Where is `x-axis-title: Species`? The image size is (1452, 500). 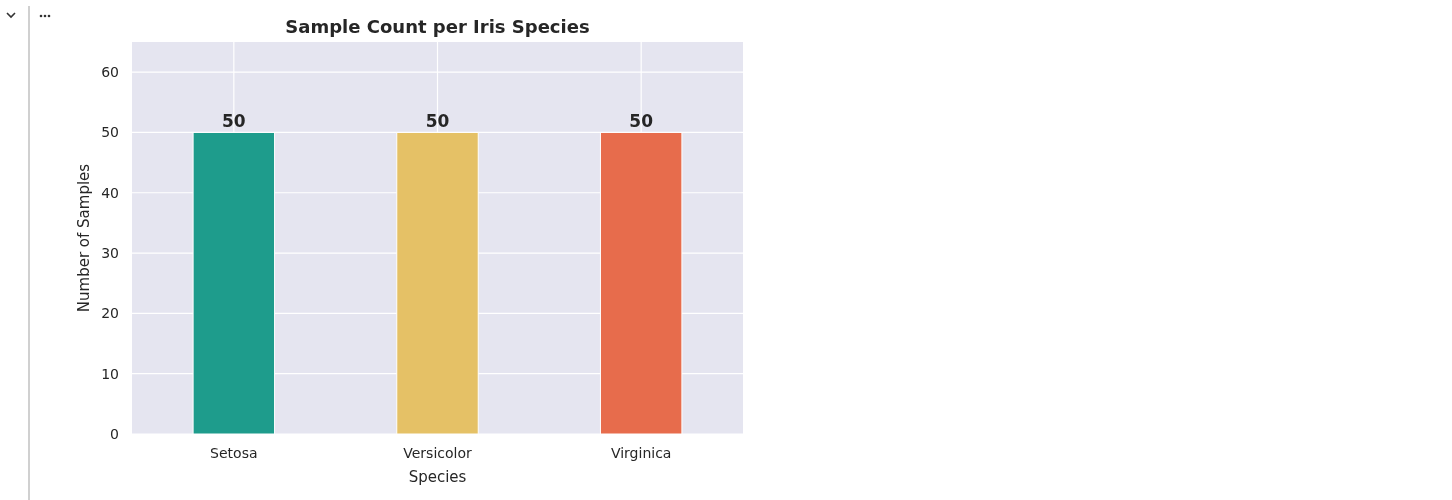 x-axis-title: Species is located at coordinates (437, 477).